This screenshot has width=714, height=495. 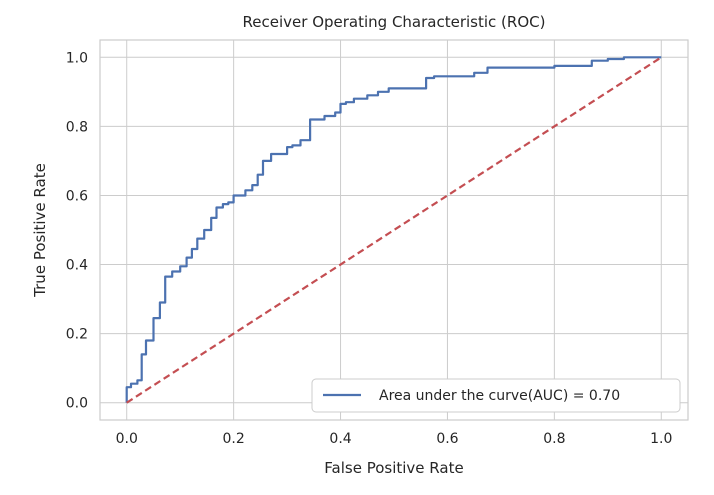 What do you see at coordinates (127, 439) in the screenshot?
I see `x-tick-label: 0.0` at bounding box center [127, 439].